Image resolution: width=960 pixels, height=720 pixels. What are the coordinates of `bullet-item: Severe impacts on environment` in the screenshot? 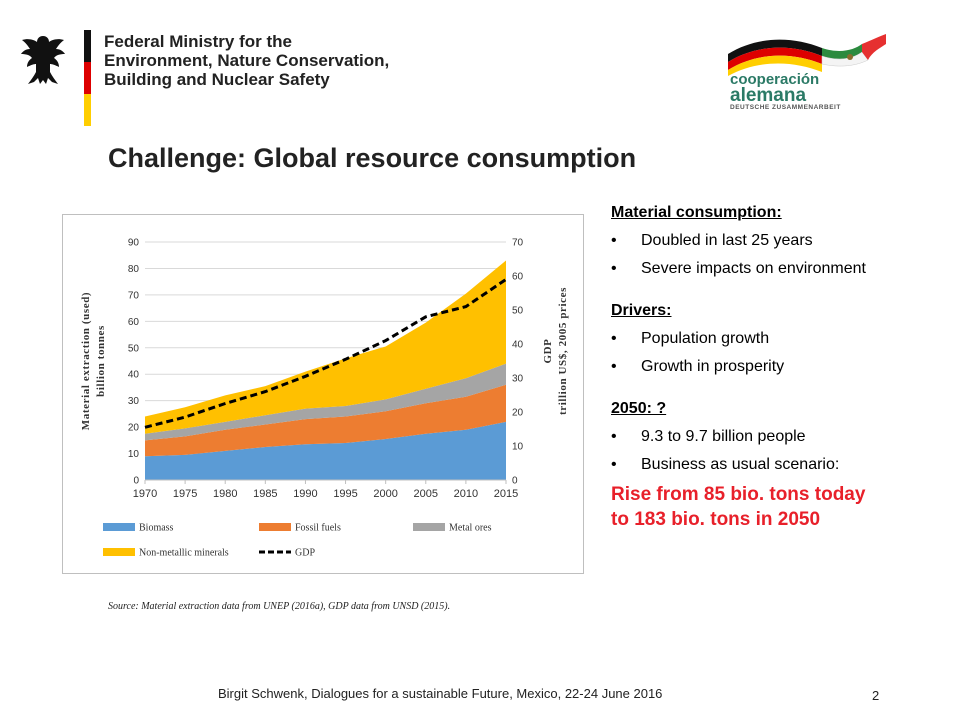 It's located at (783, 269).